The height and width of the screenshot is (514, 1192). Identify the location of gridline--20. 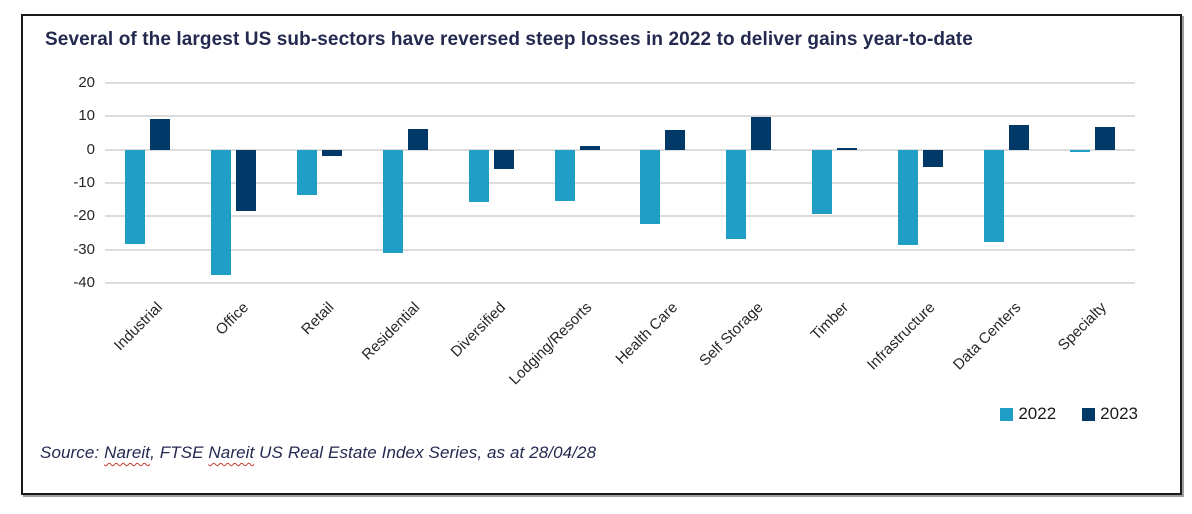
(620, 216).